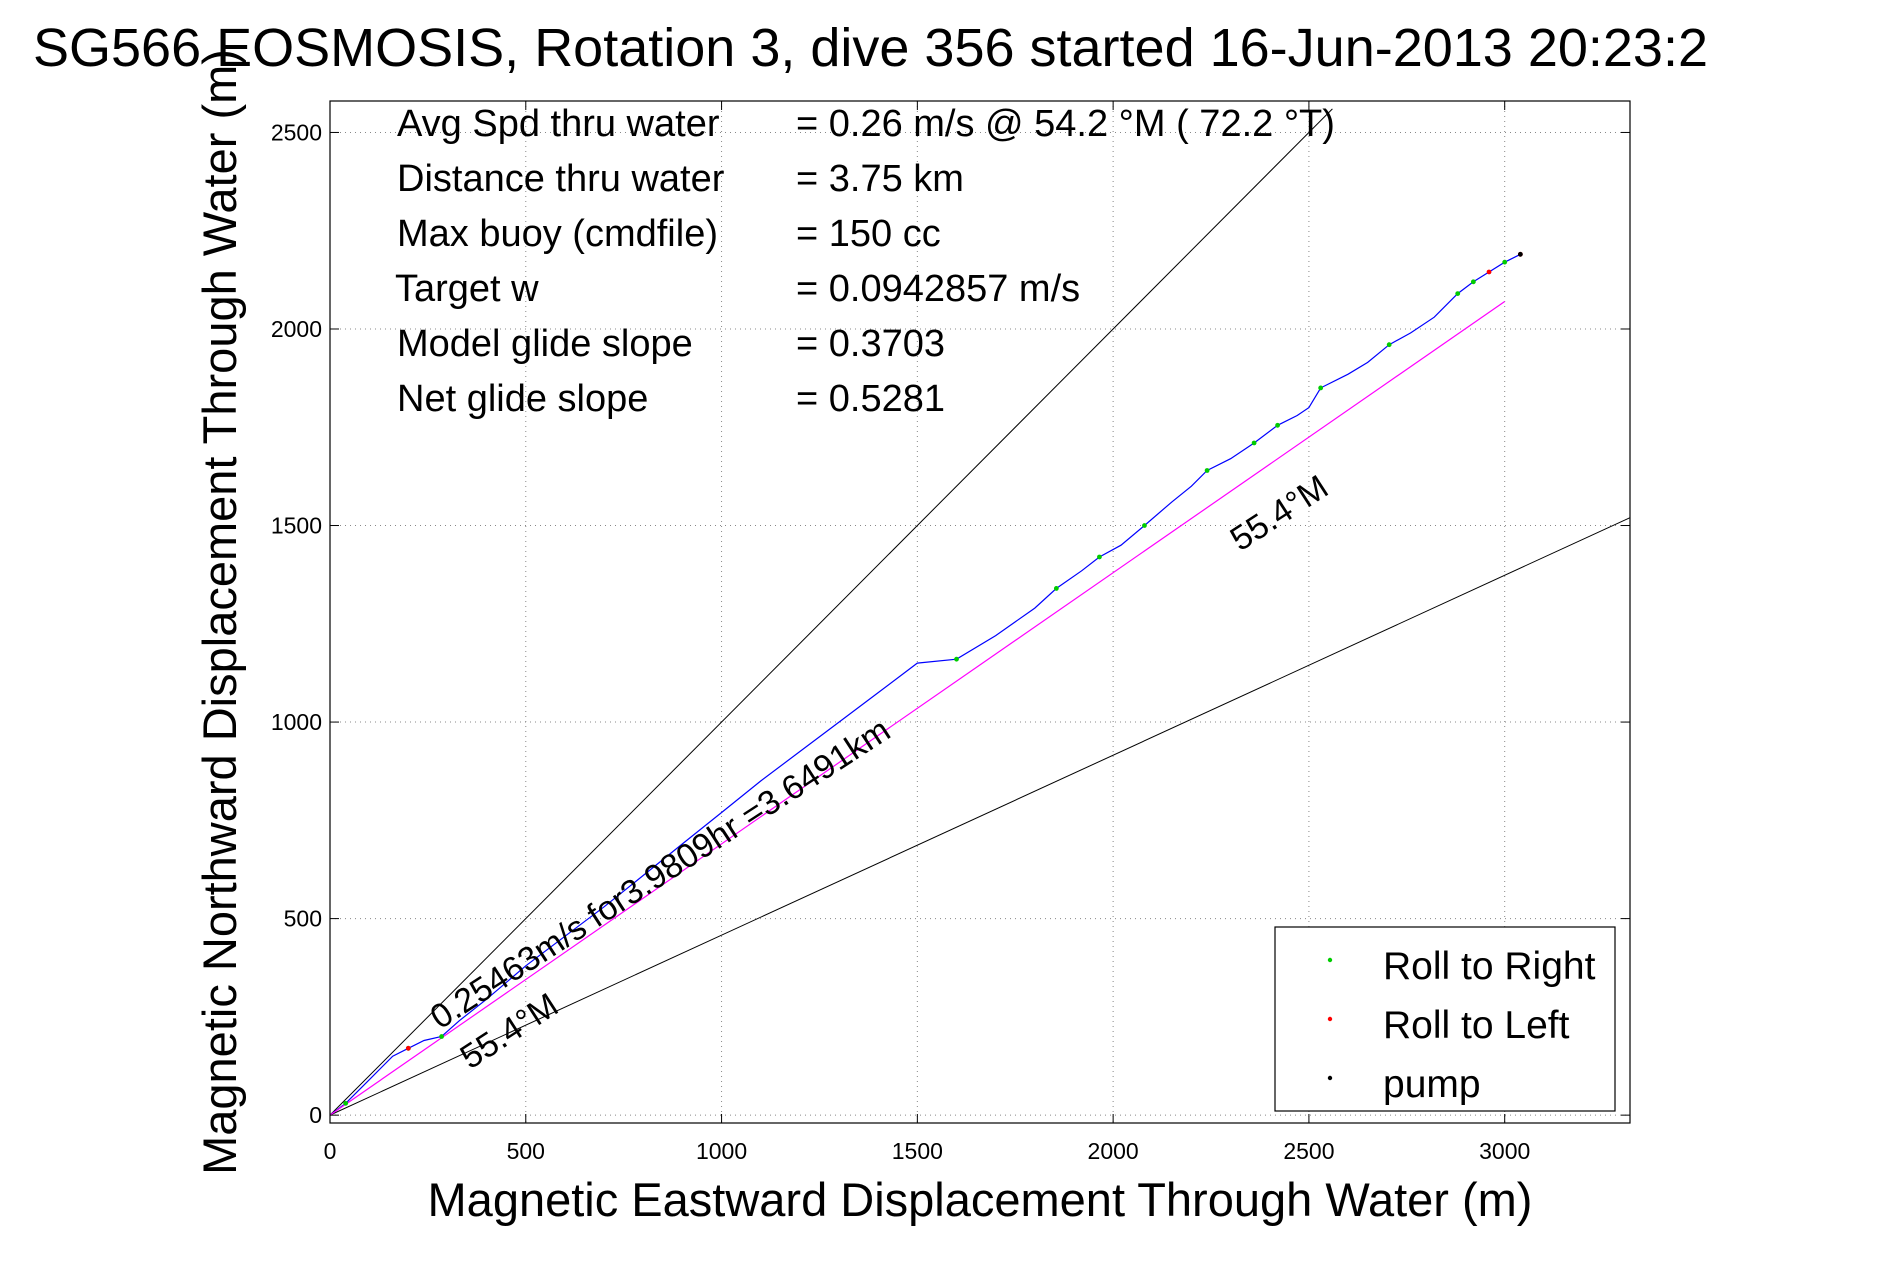 The width and height of the screenshot is (1891, 1262). I want to click on legend-marker-roll-right, so click(1330, 960).